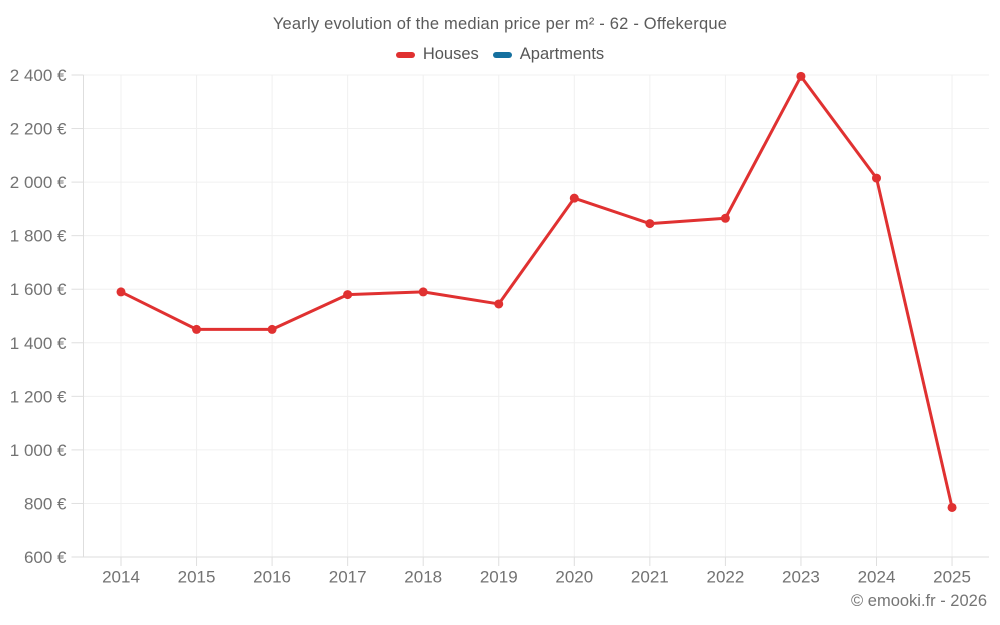 The width and height of the screenshot is (1000, 625). What do you see at coordinates (197, 329) in the screenshot?
I see `data-point-houses-2015` at bounding box center [197, 329].